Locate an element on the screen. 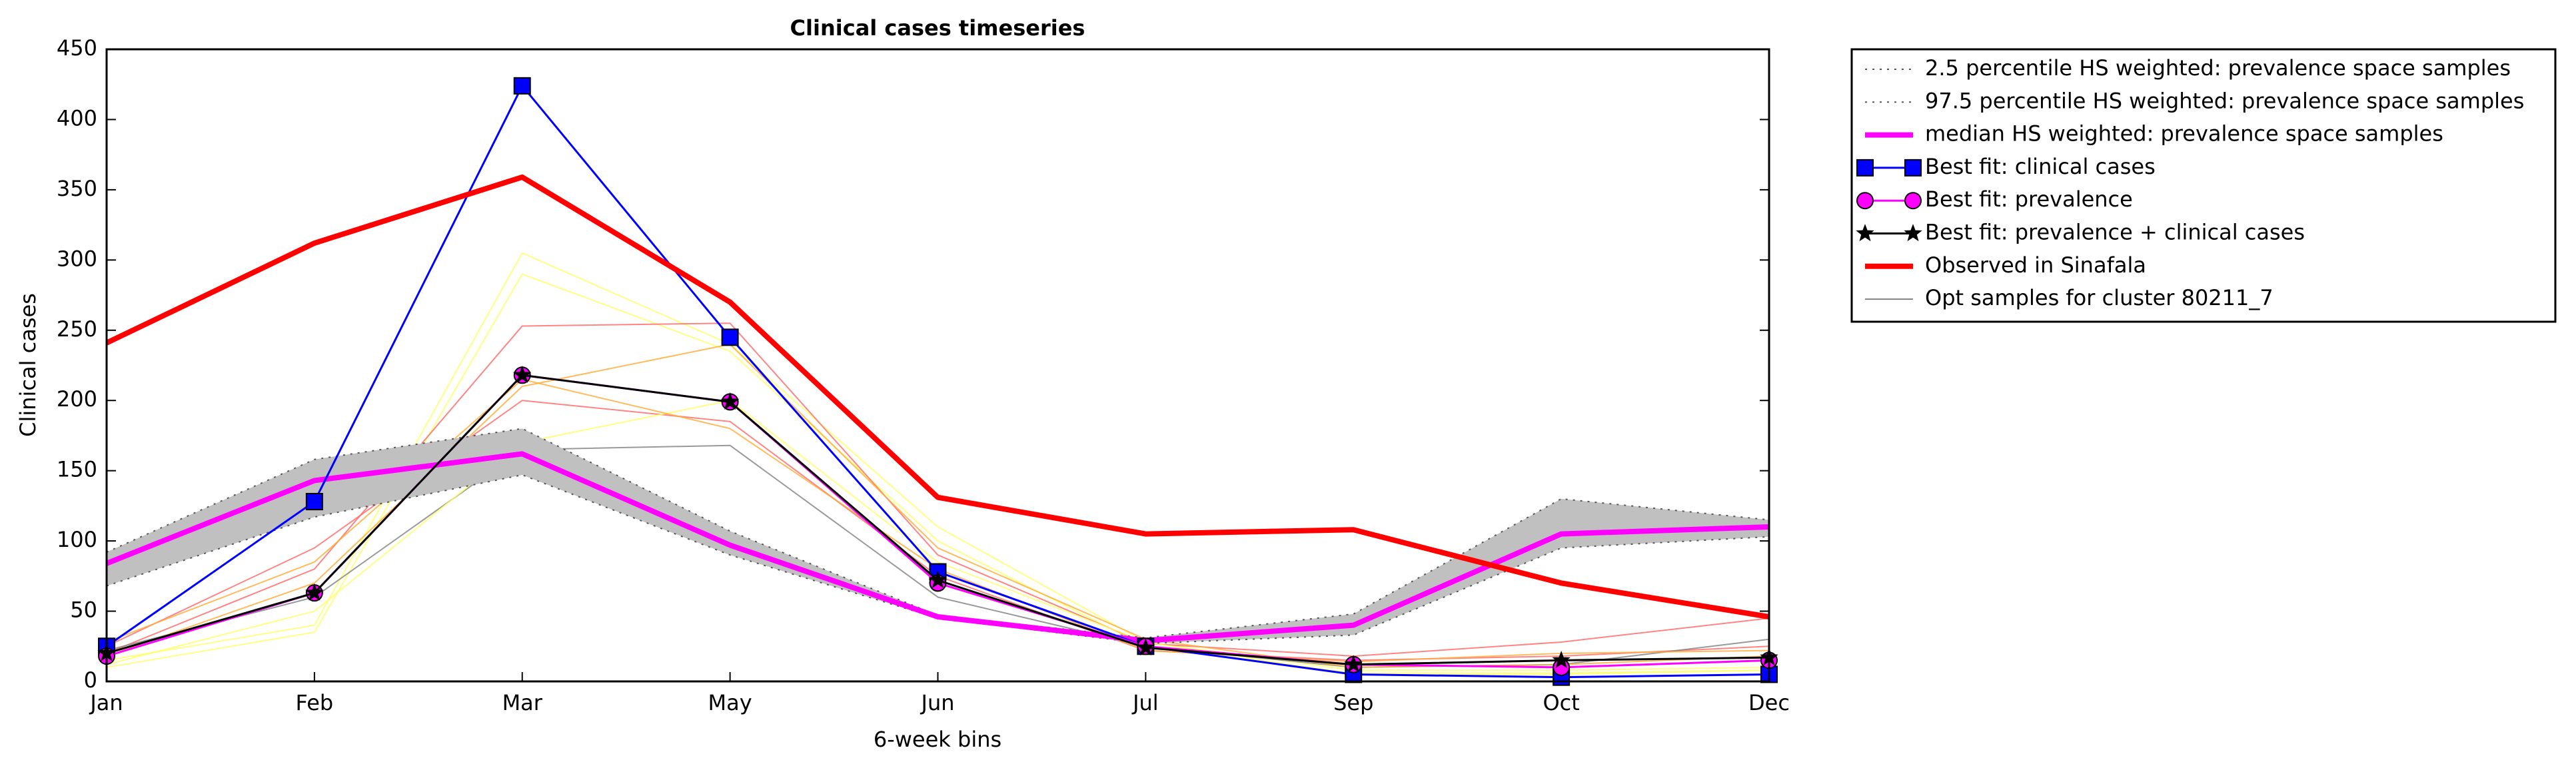 The width and height of the screenshot is (2576, 772). chart-title: Clinical cases timeseries is located at coordinates (938, 28).